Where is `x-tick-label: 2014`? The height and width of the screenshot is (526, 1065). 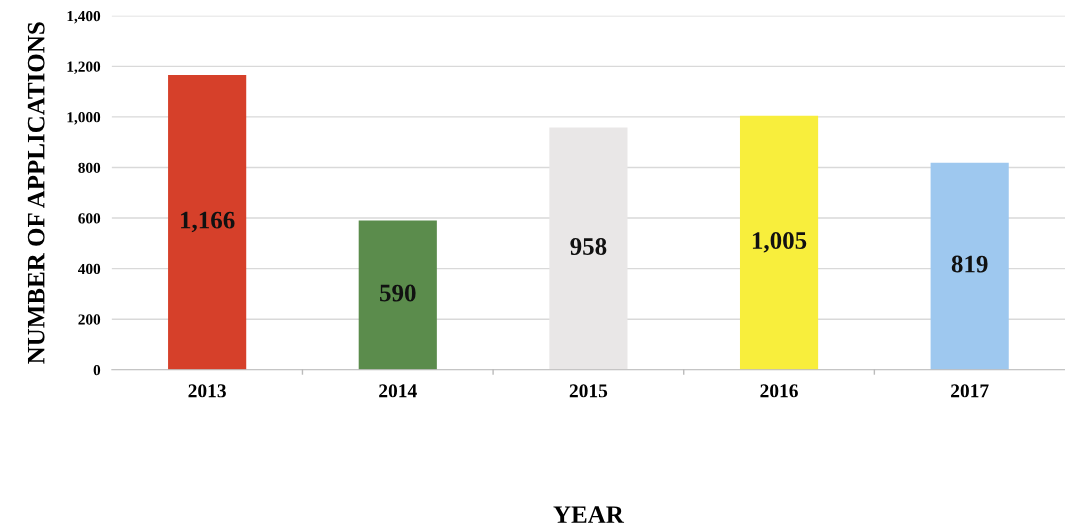 x-tick-label: 2014 is located at coordinates (398, 391).